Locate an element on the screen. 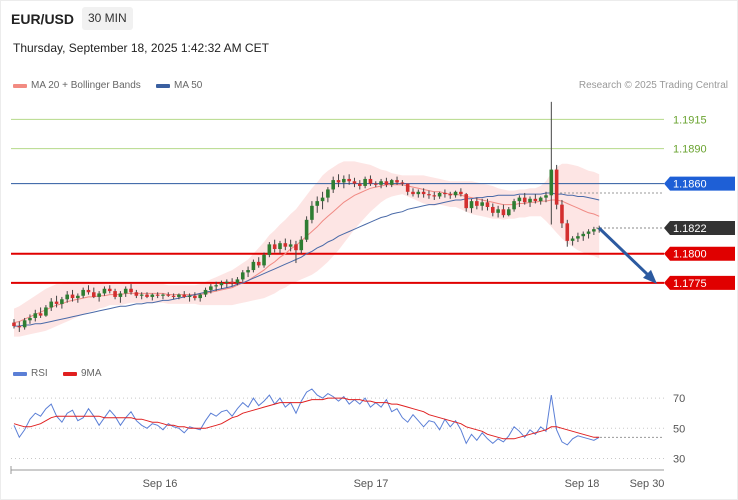  support-level-label: 1.1775 is located at coordinates (690, 284).